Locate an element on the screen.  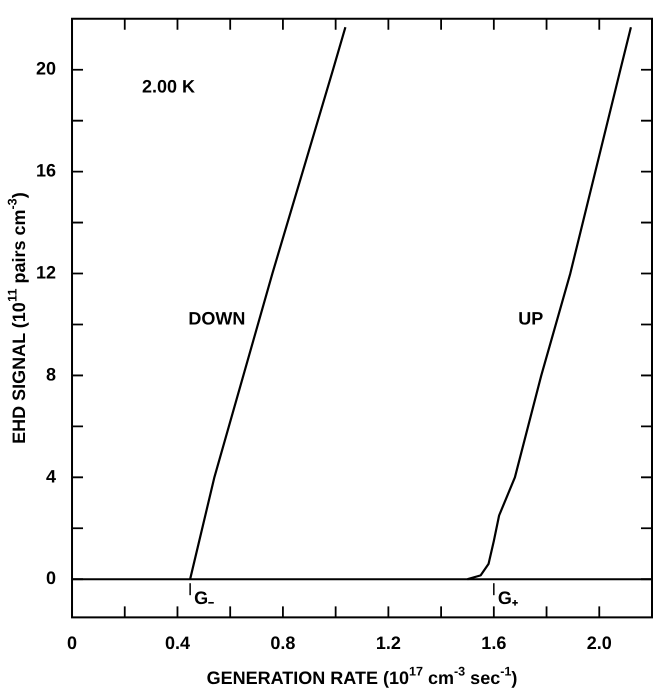
y-axis-title: EHD SIGNAL (1011 pairs cm-3) is located at coordinates (17, 318).